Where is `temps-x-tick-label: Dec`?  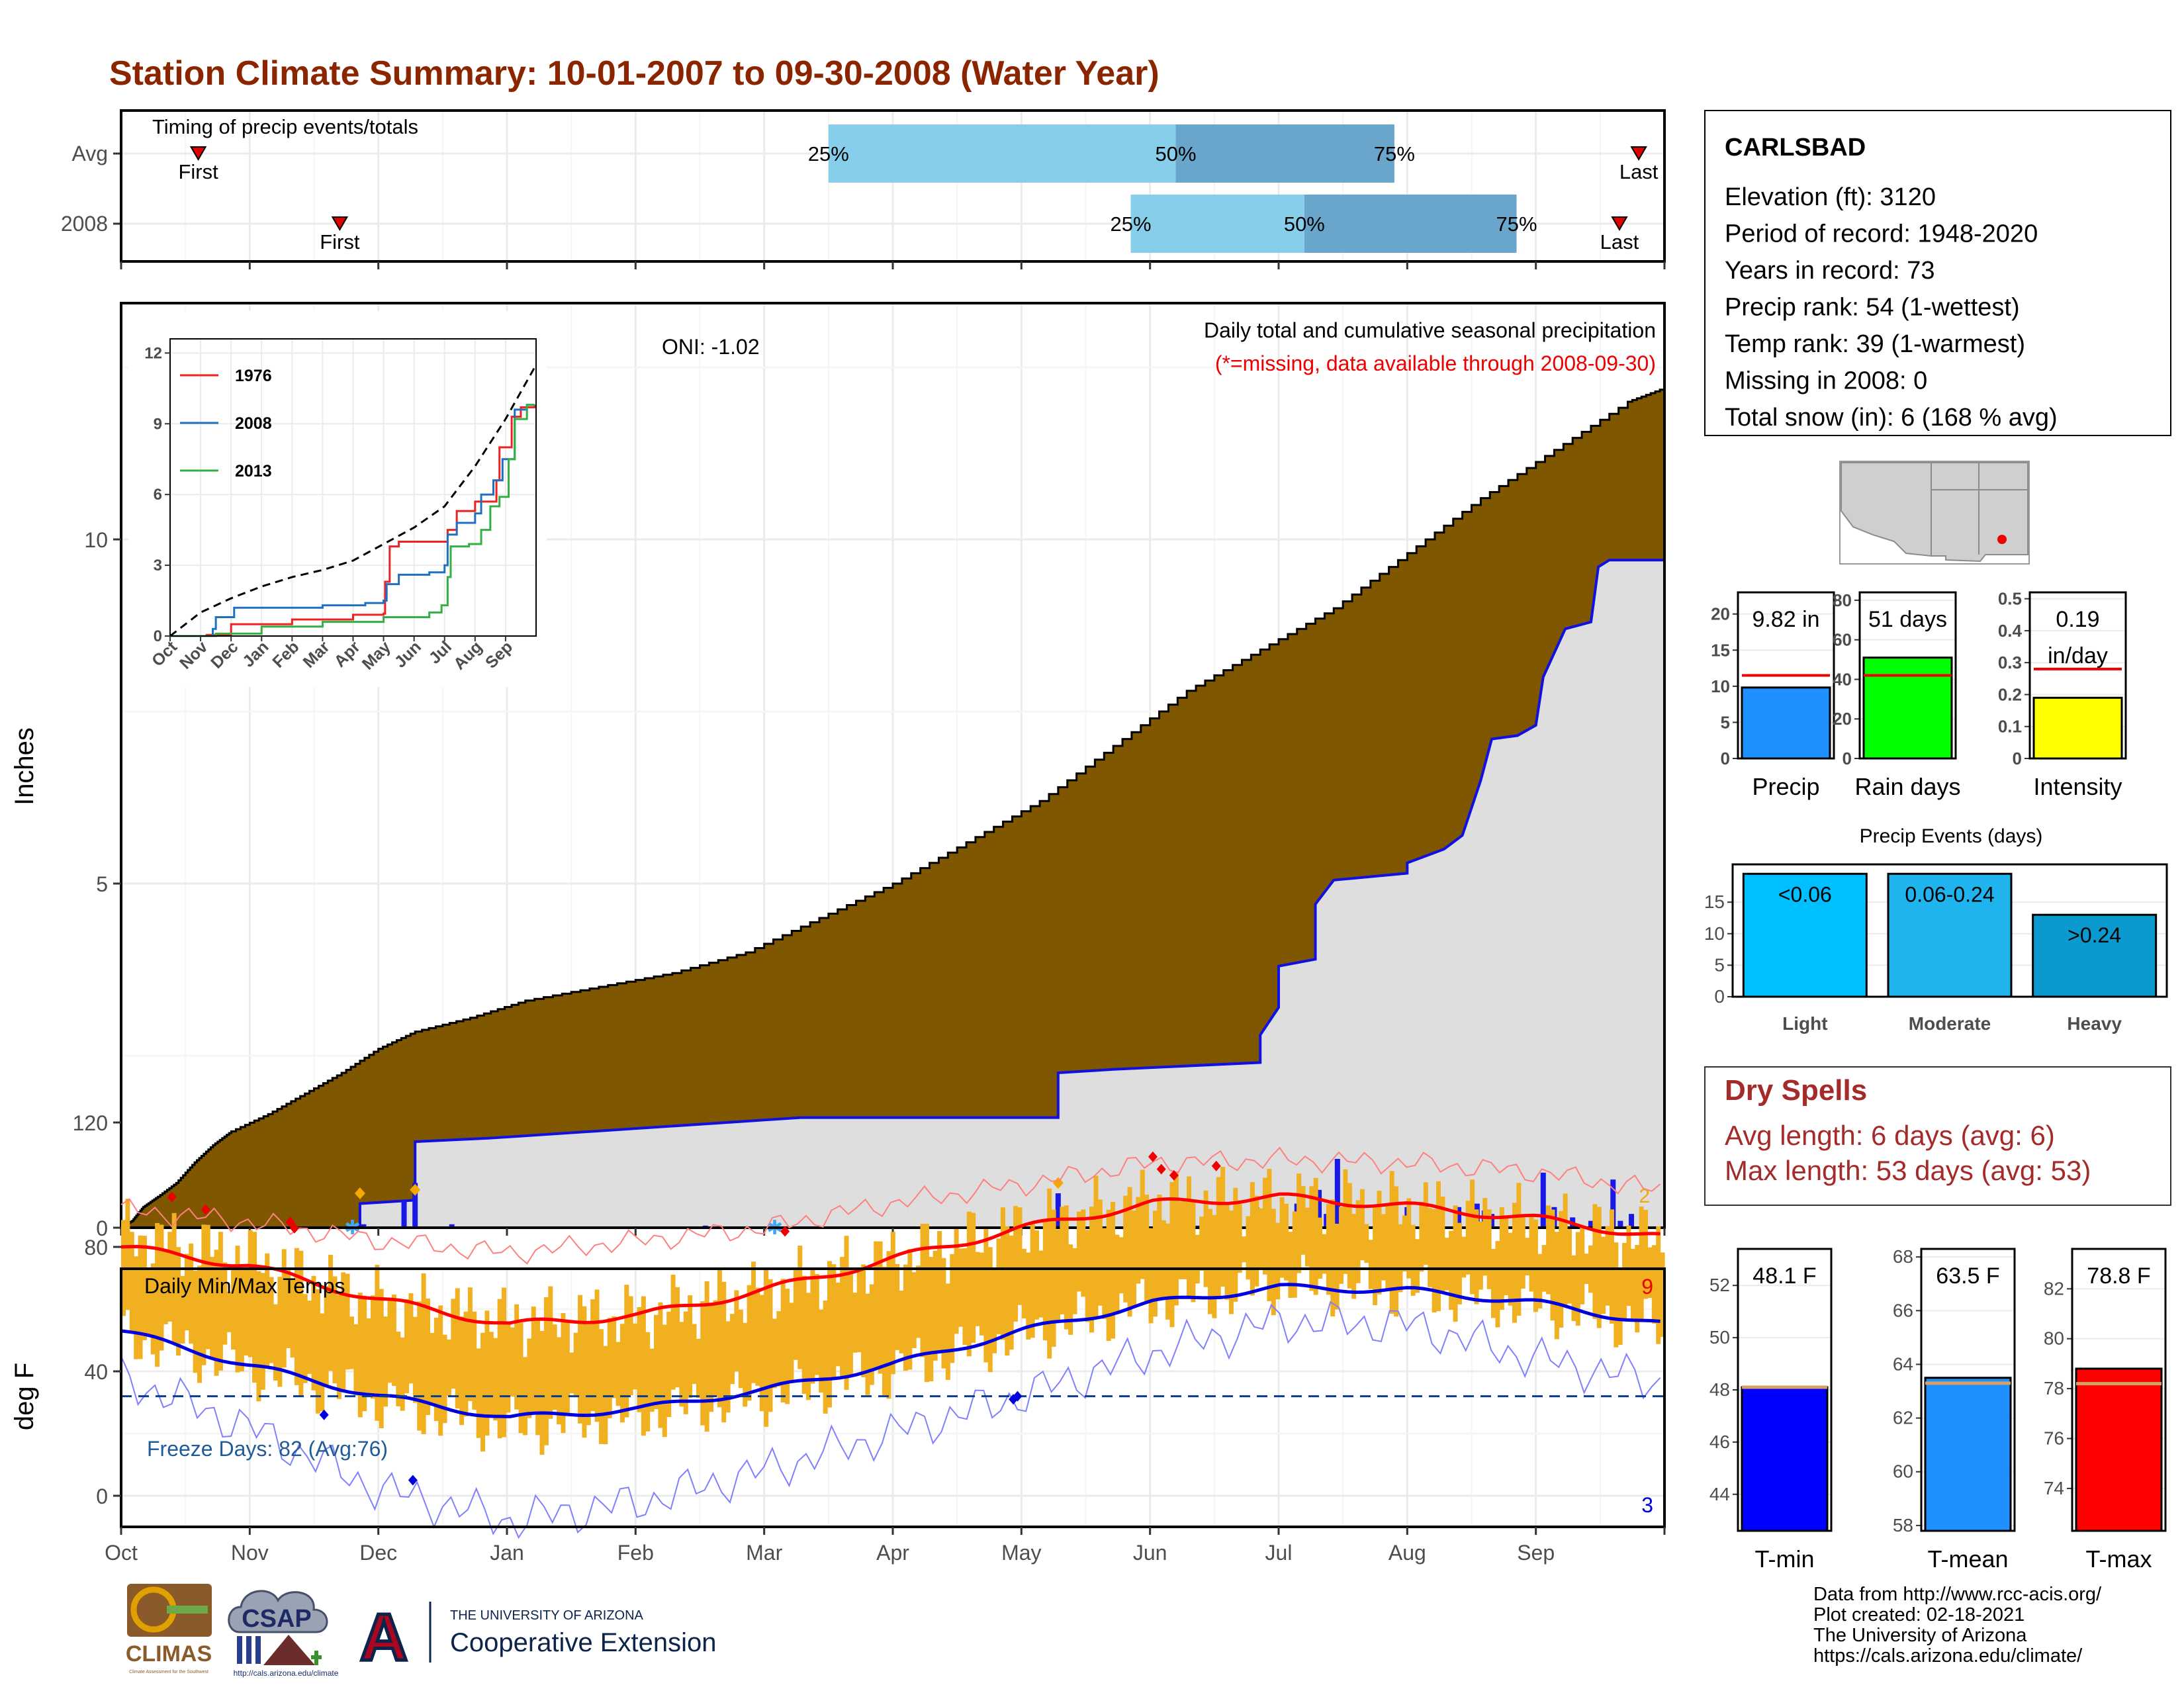
temps-x-tick-label: Dec is located at coordinates (378, 1553).